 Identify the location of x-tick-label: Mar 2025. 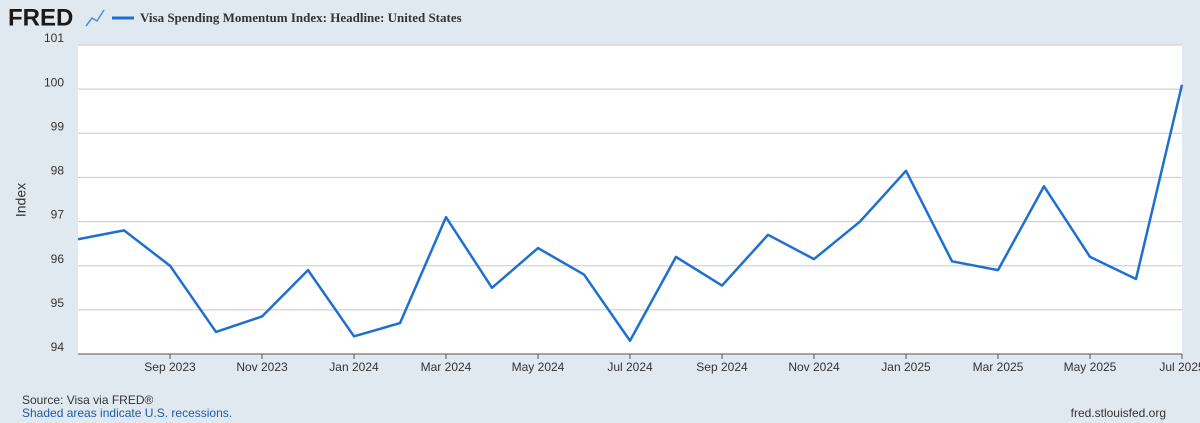
(998, 367).